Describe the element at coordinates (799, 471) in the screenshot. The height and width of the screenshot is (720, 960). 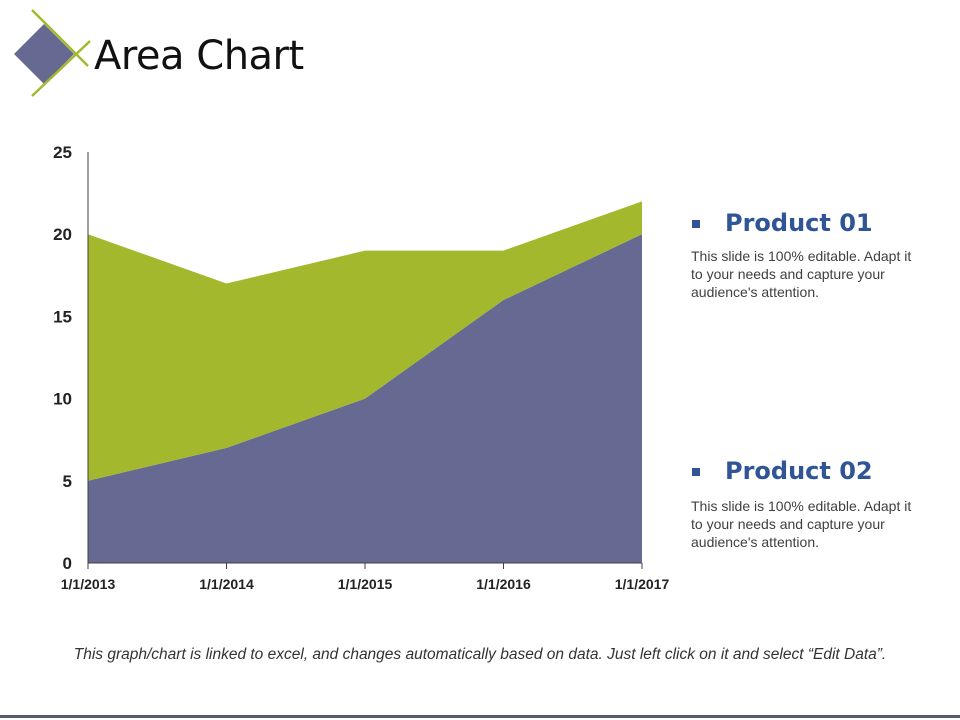
I see `legend-title: Product 02` at that location.